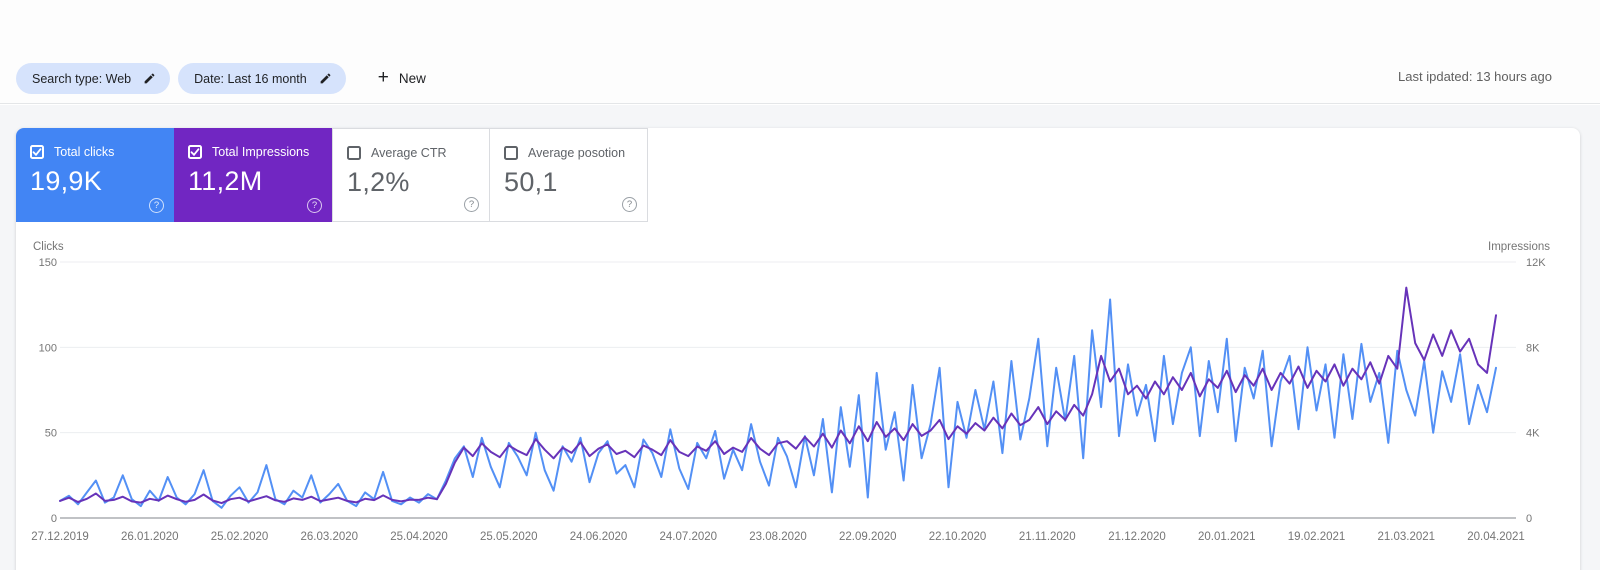  Describe the element at coordinates (48, 348) in the screenshot. I see `svg-text: 100` at that location.